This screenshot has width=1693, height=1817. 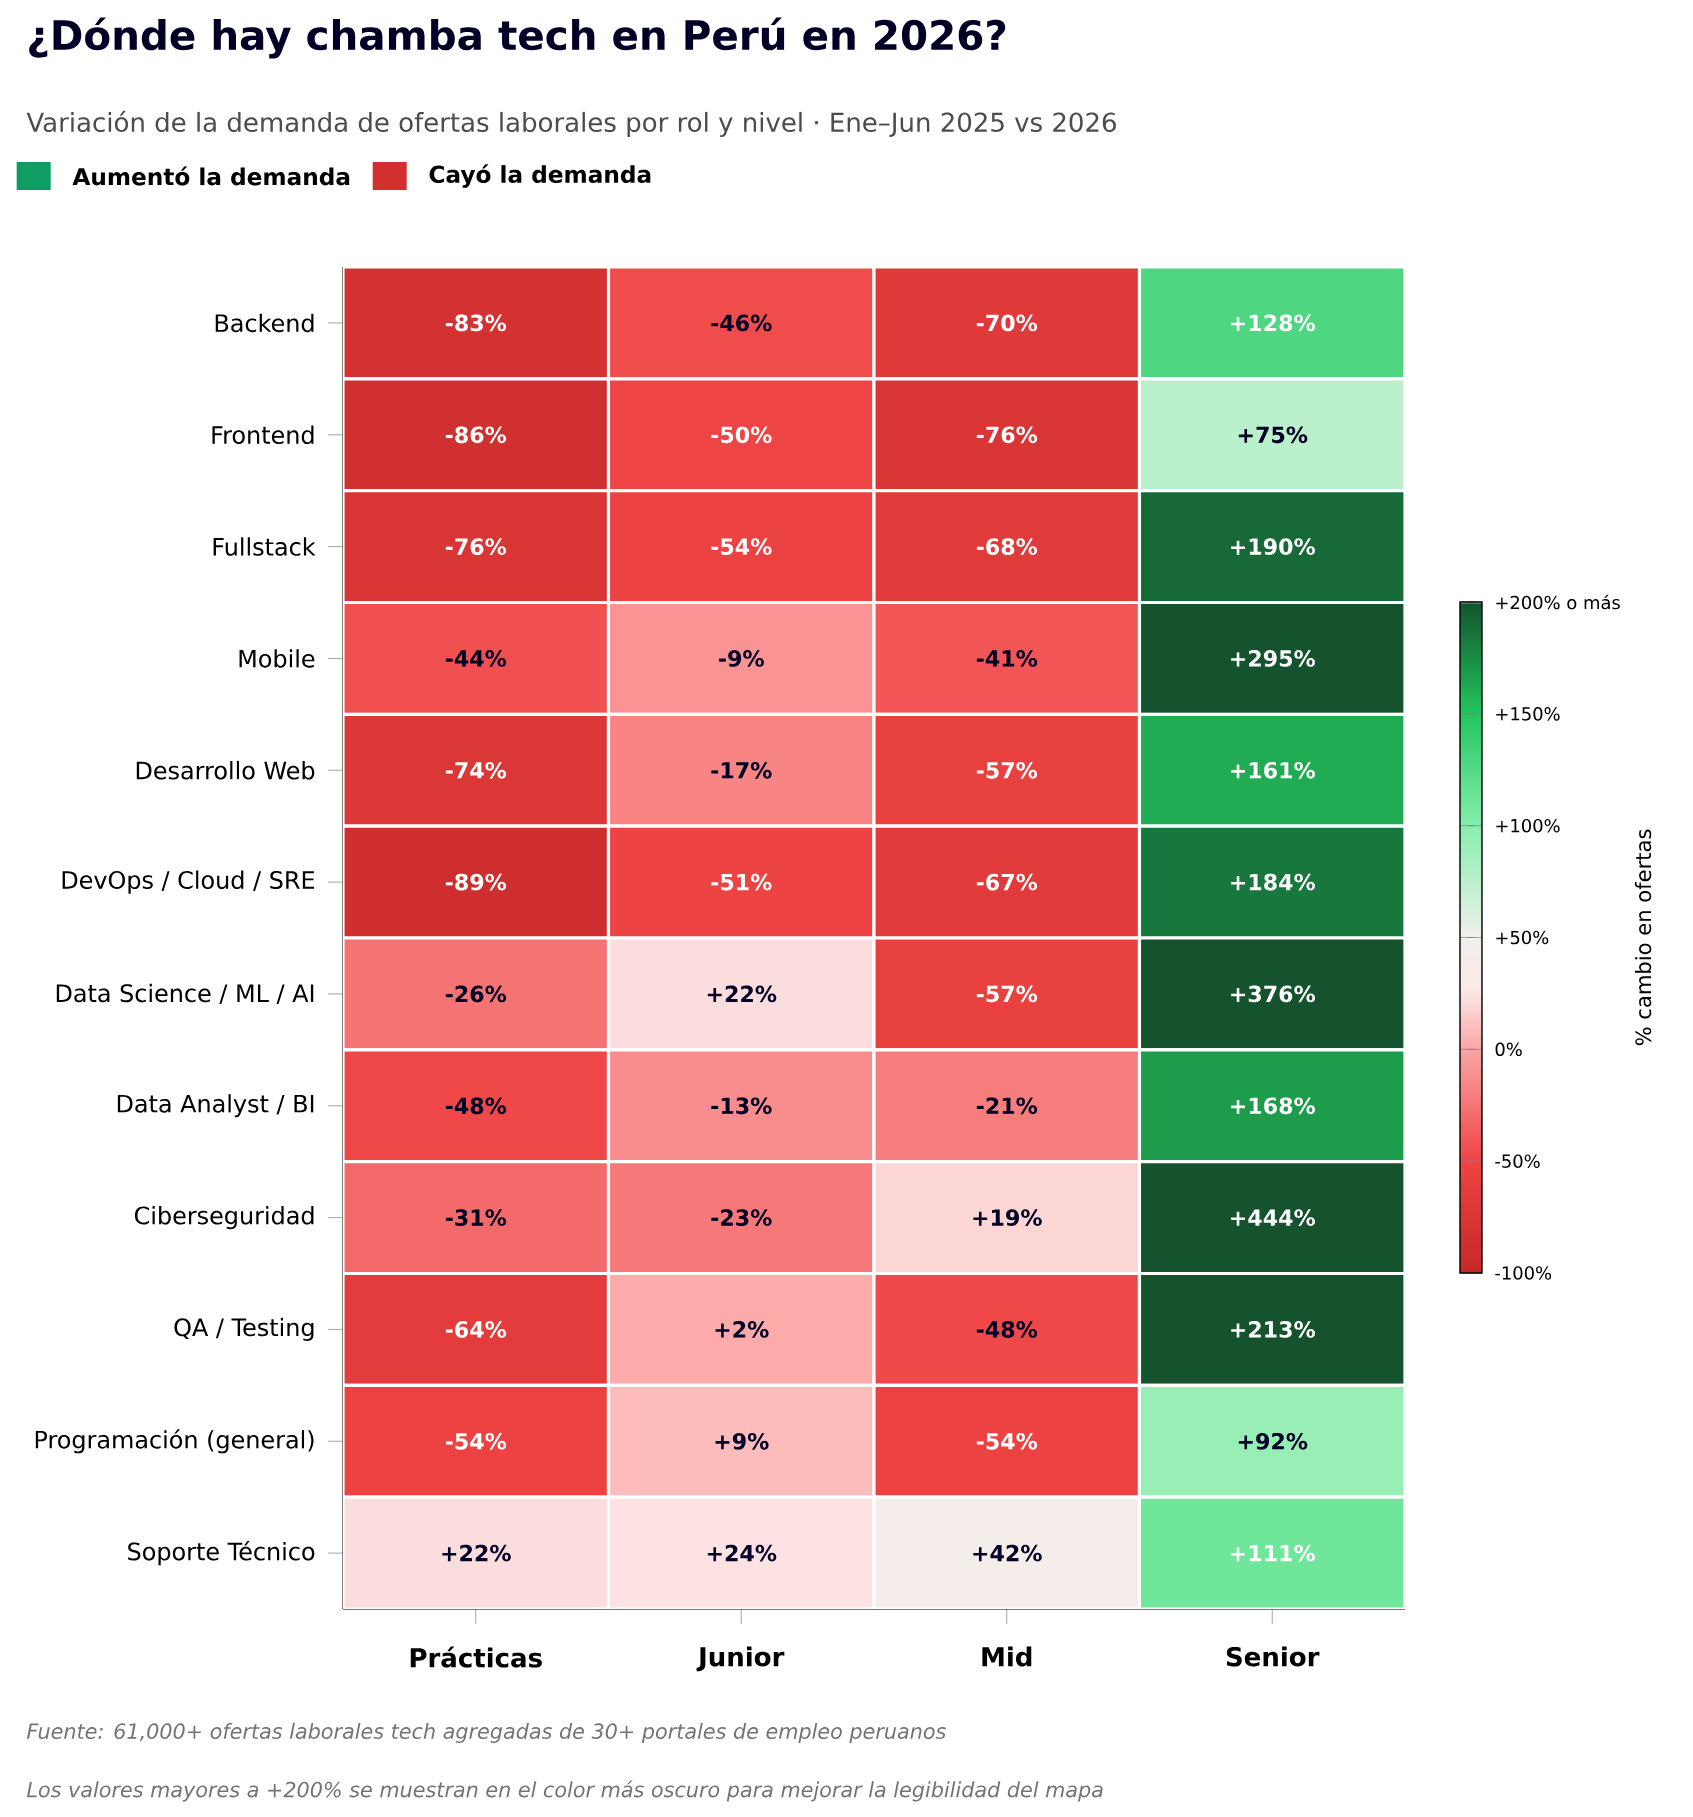 What do you see at coordinates (741, 770) in the screenshot?
I see `data-label: -17%` at bounding box center [741, 770].